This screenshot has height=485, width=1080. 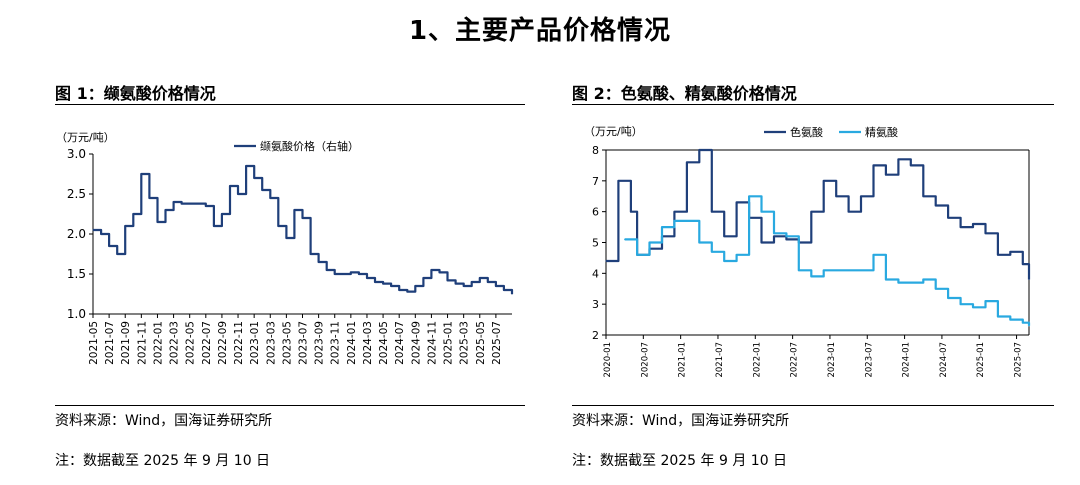 I want to click on legend-label: 精氨酸, so click(x=881, y=132).